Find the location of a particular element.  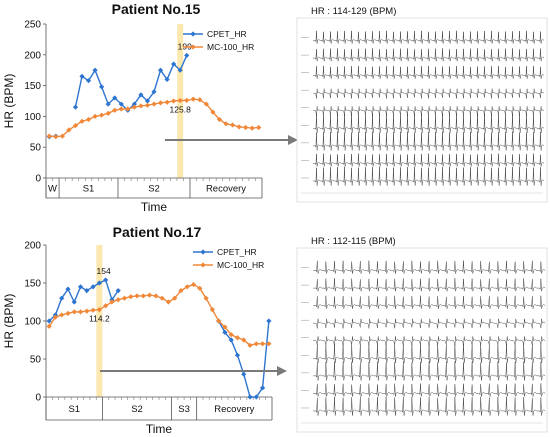

phase-label: S3 is located at coordinates (184, 409).